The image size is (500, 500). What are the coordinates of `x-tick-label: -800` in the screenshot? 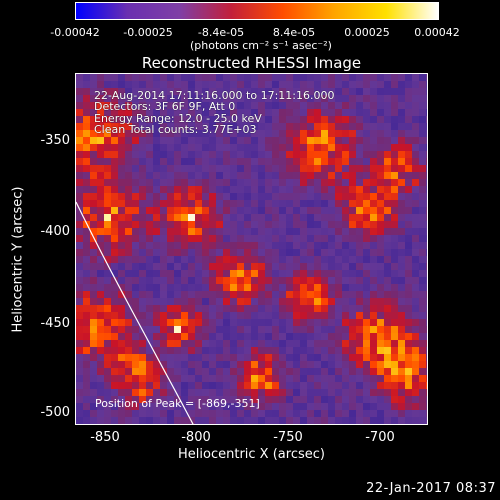 It's located at (196, 437).